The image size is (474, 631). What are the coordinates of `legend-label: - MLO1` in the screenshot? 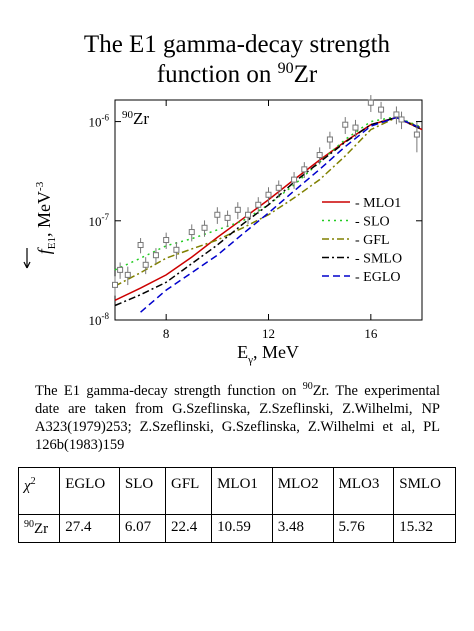 It's located at (378, 203).